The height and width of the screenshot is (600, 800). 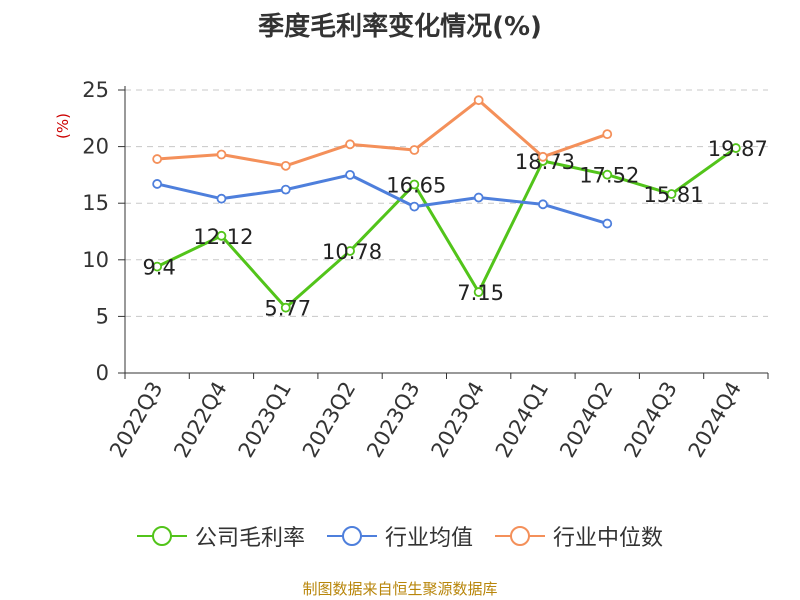 I want to click on data-label: 5.77, so click(x=287, y=309).